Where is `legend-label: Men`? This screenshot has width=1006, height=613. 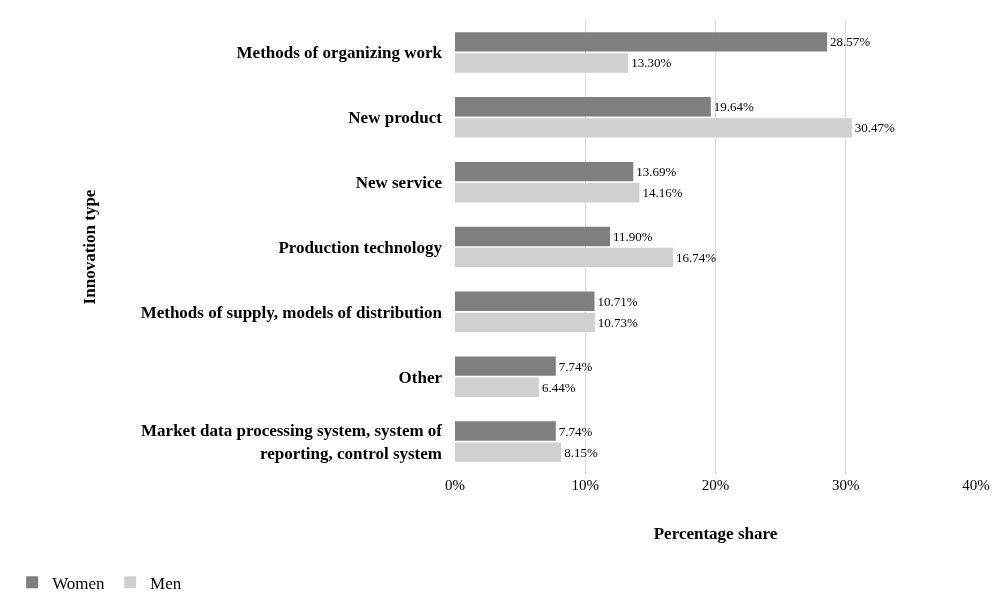 legend-label: Men is located at coordinates (166, 583).